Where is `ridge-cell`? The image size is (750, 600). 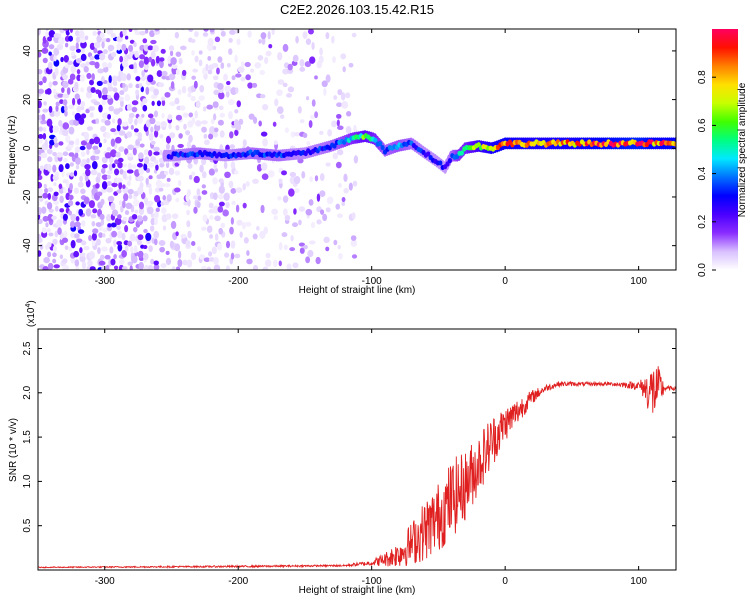 ridge-cell is located at coordinates (674, 144).